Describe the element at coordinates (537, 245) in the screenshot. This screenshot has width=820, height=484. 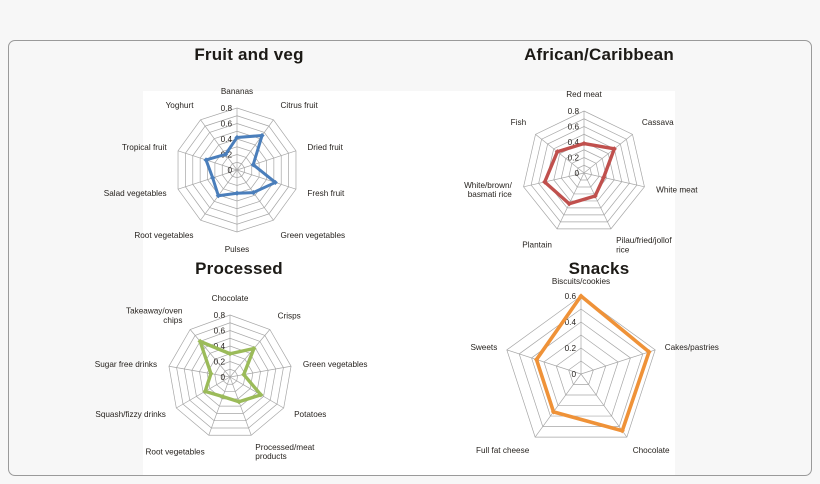
I see `axis-category-label-line: Plantain` at that location.